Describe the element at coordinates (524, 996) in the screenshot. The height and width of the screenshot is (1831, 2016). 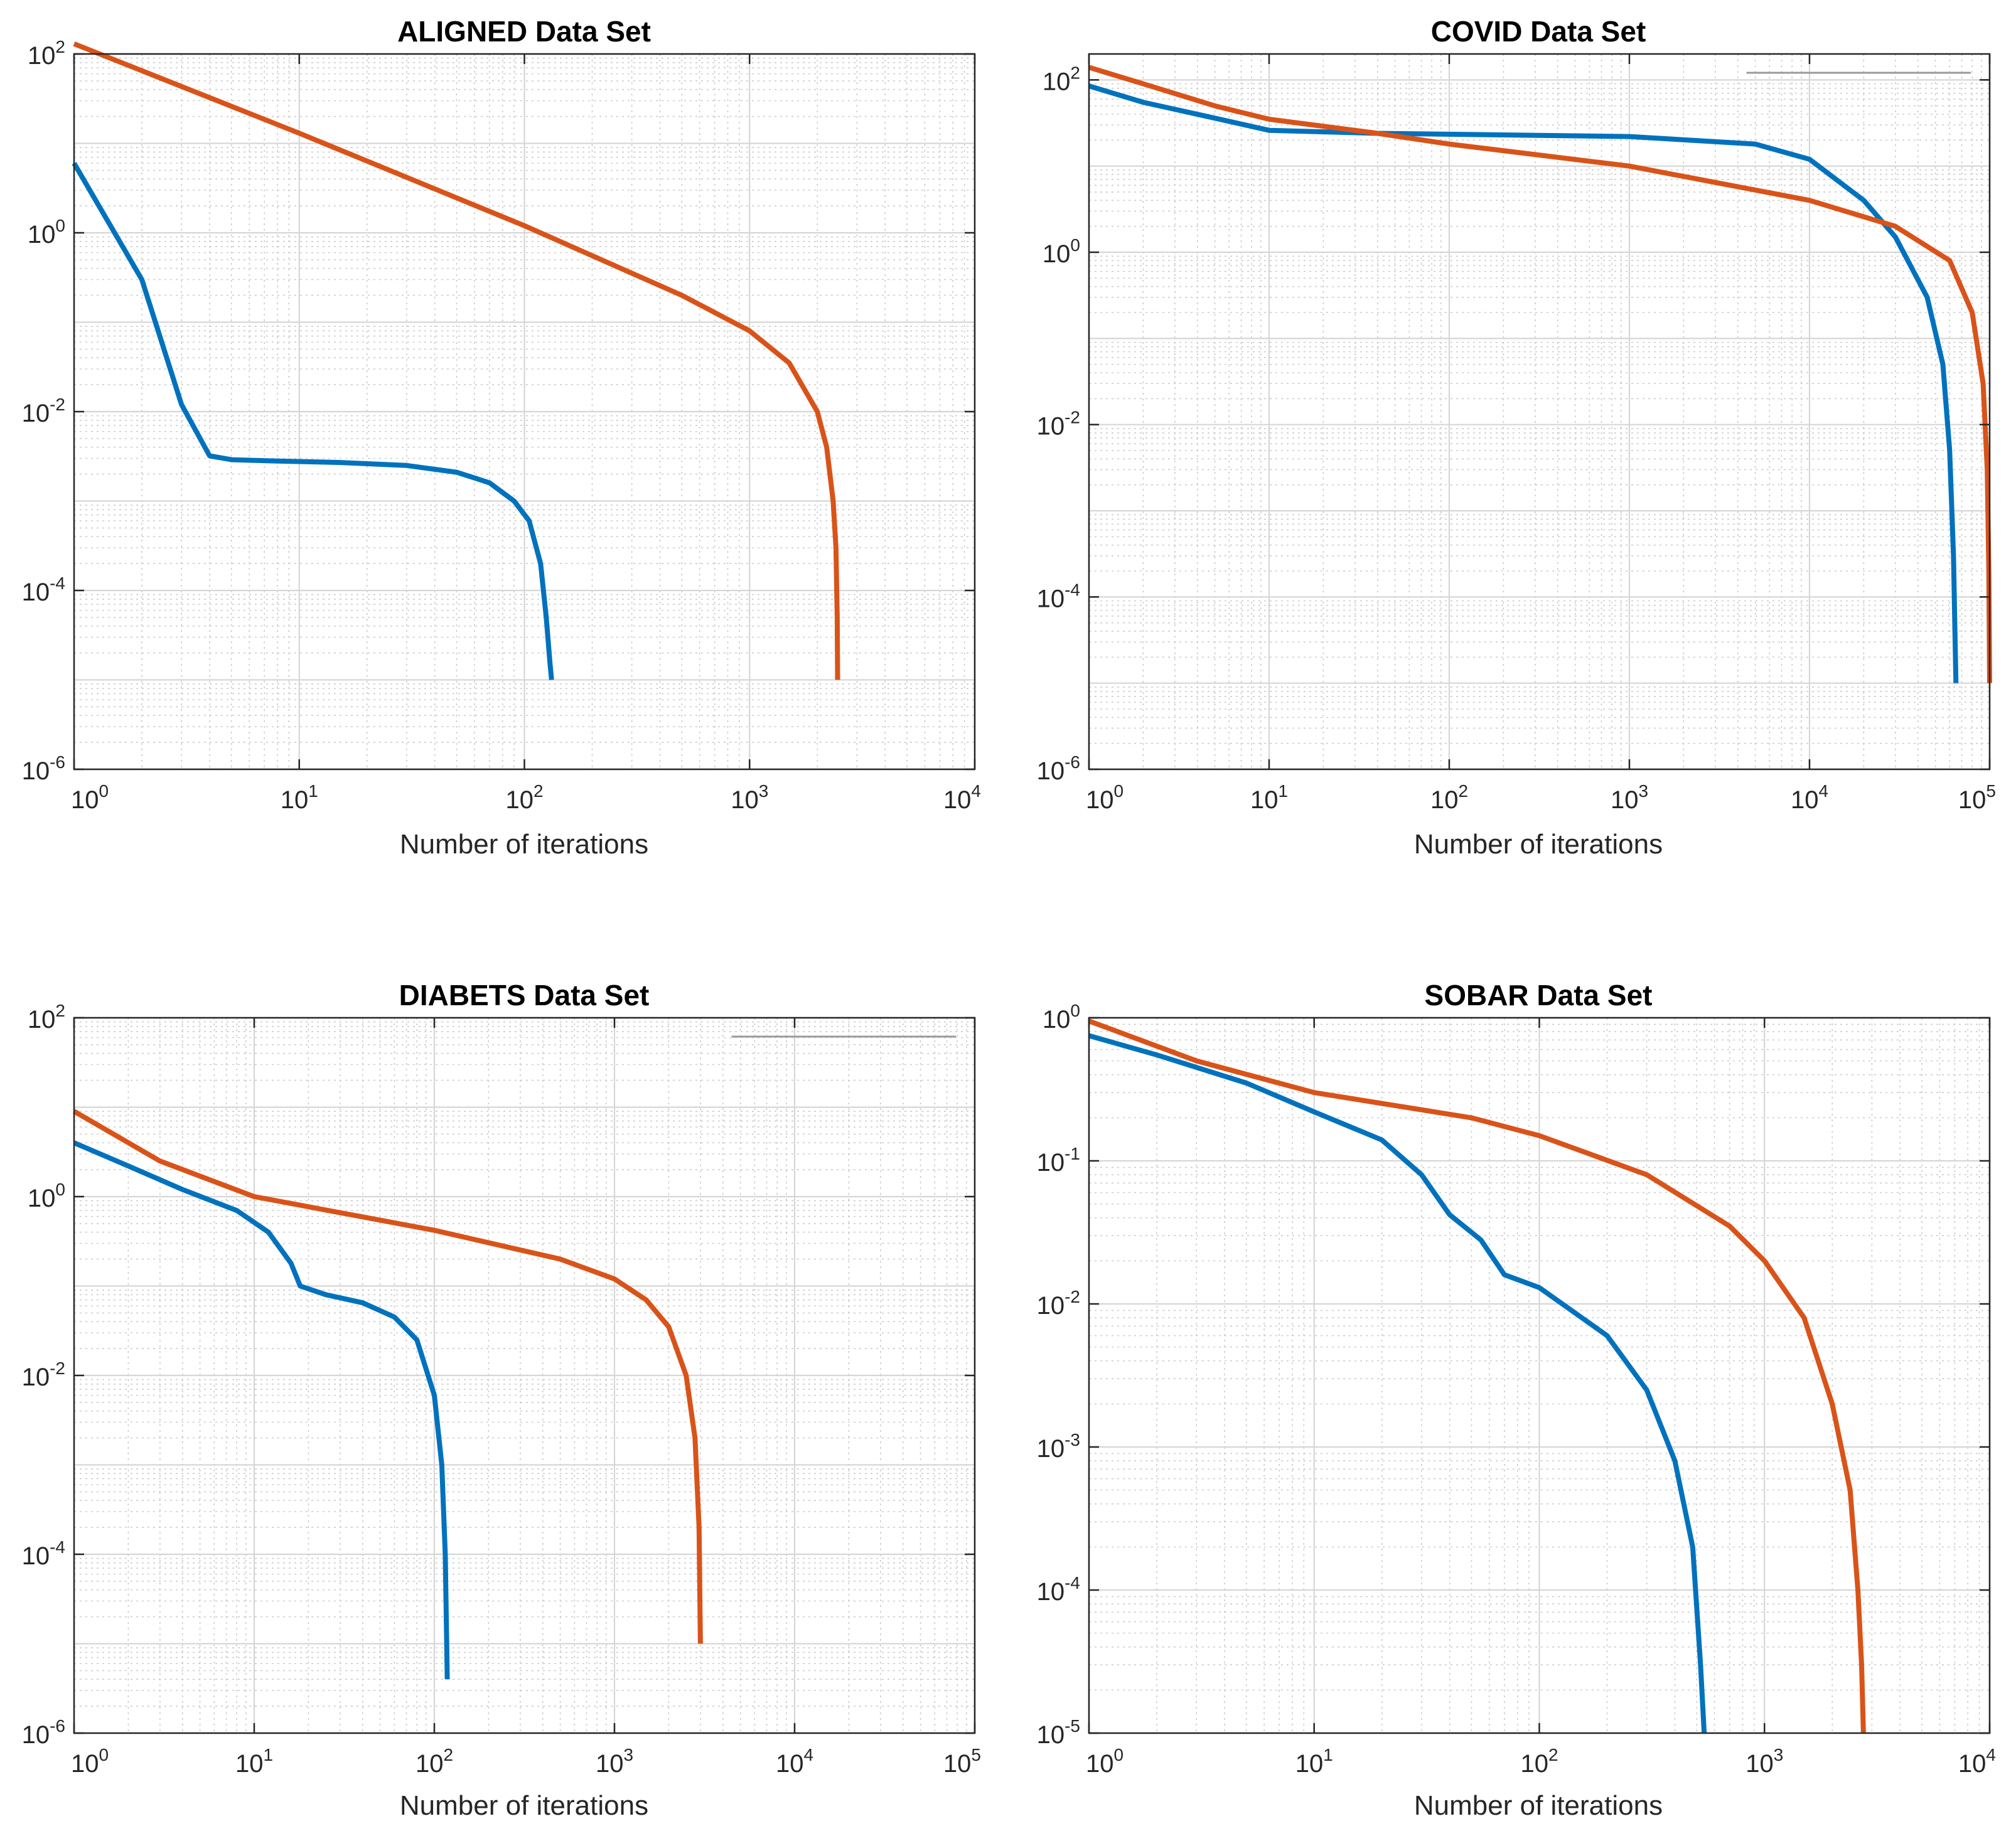
I see `chart-title: DIABETS Data Set` at that location.